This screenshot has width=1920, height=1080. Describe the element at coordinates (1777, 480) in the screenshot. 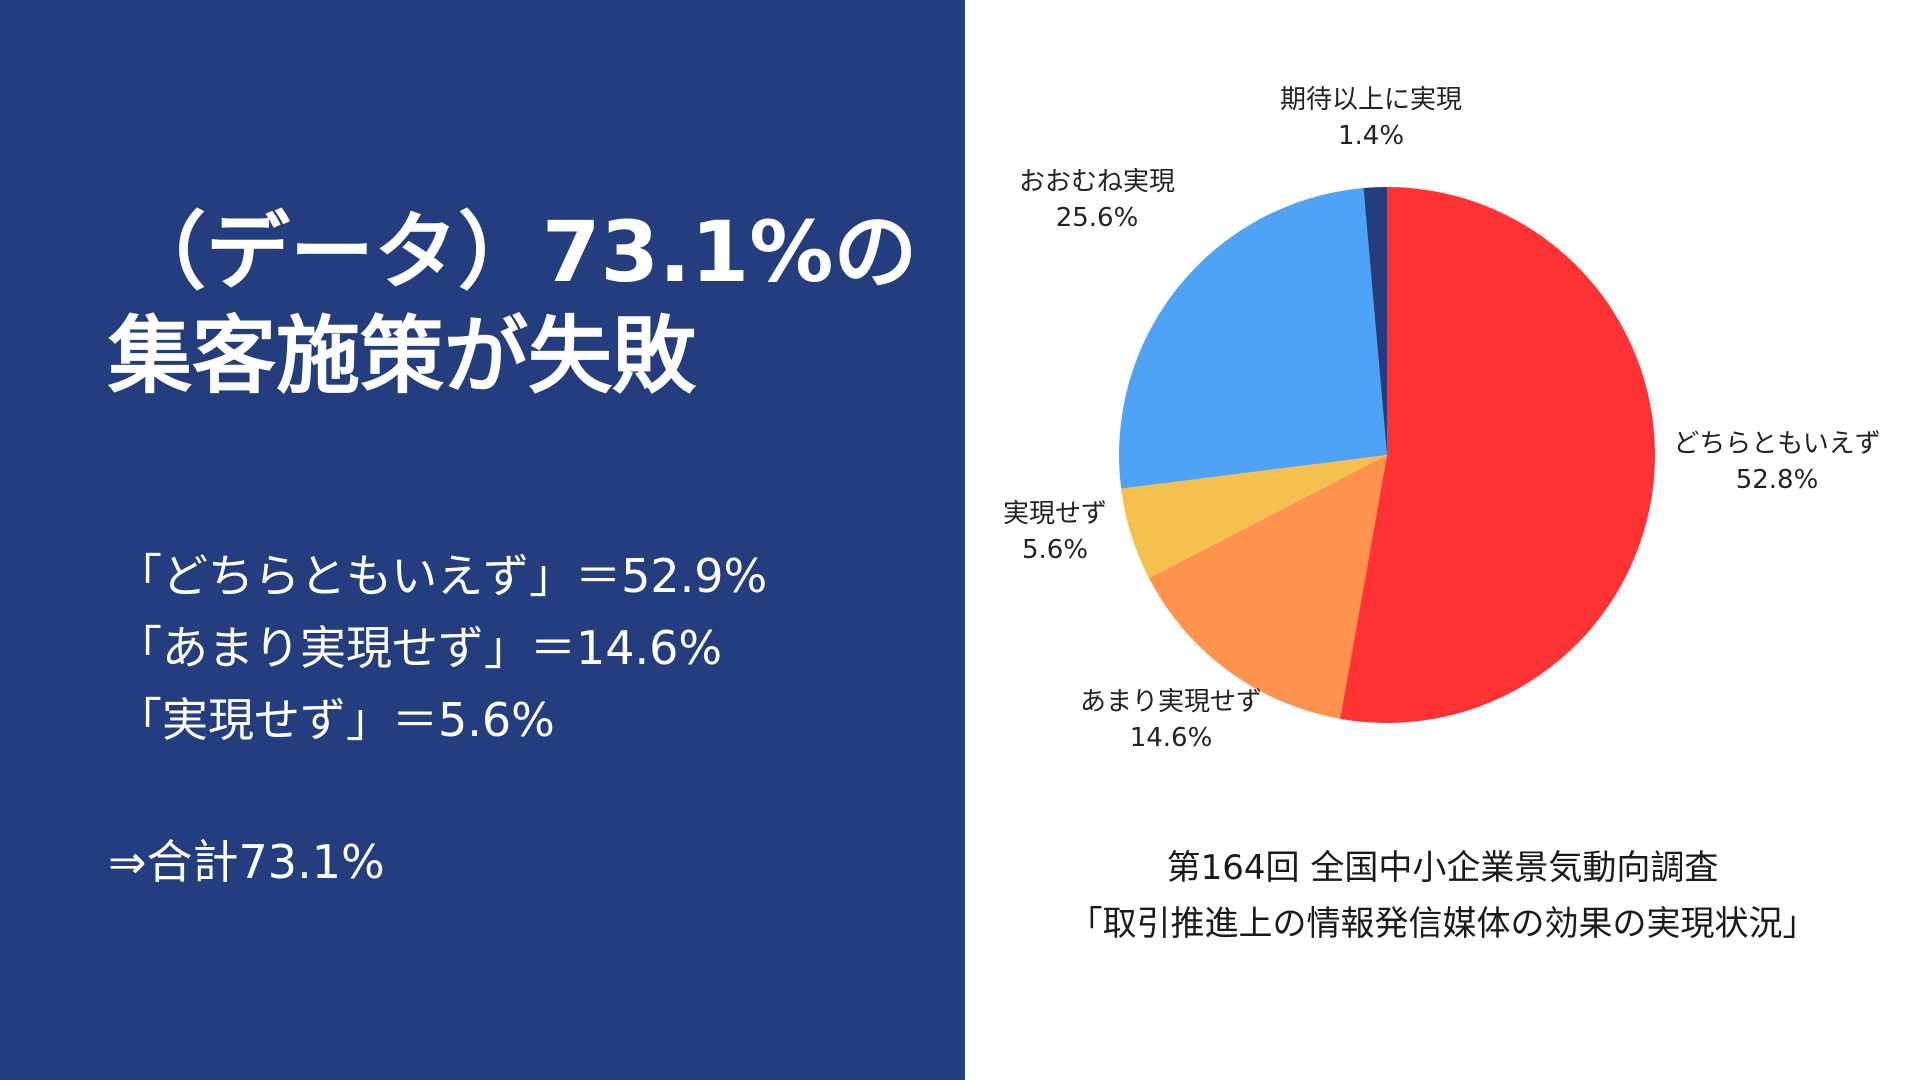

I see `slice-value-dochira: 52.8%` at that location.